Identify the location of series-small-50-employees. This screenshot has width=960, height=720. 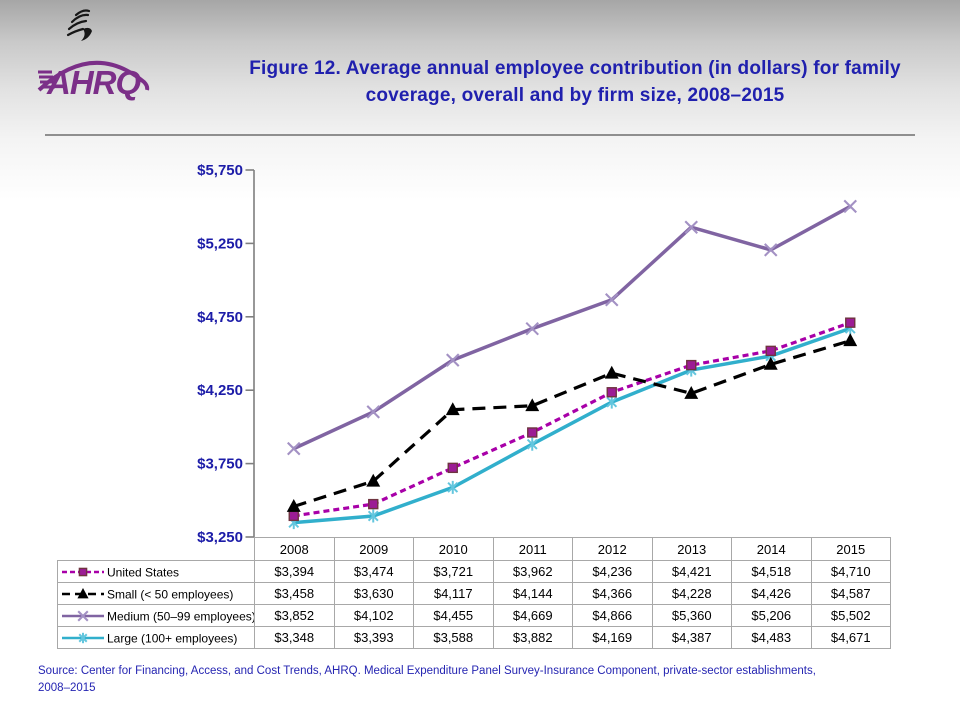
(572, 422).